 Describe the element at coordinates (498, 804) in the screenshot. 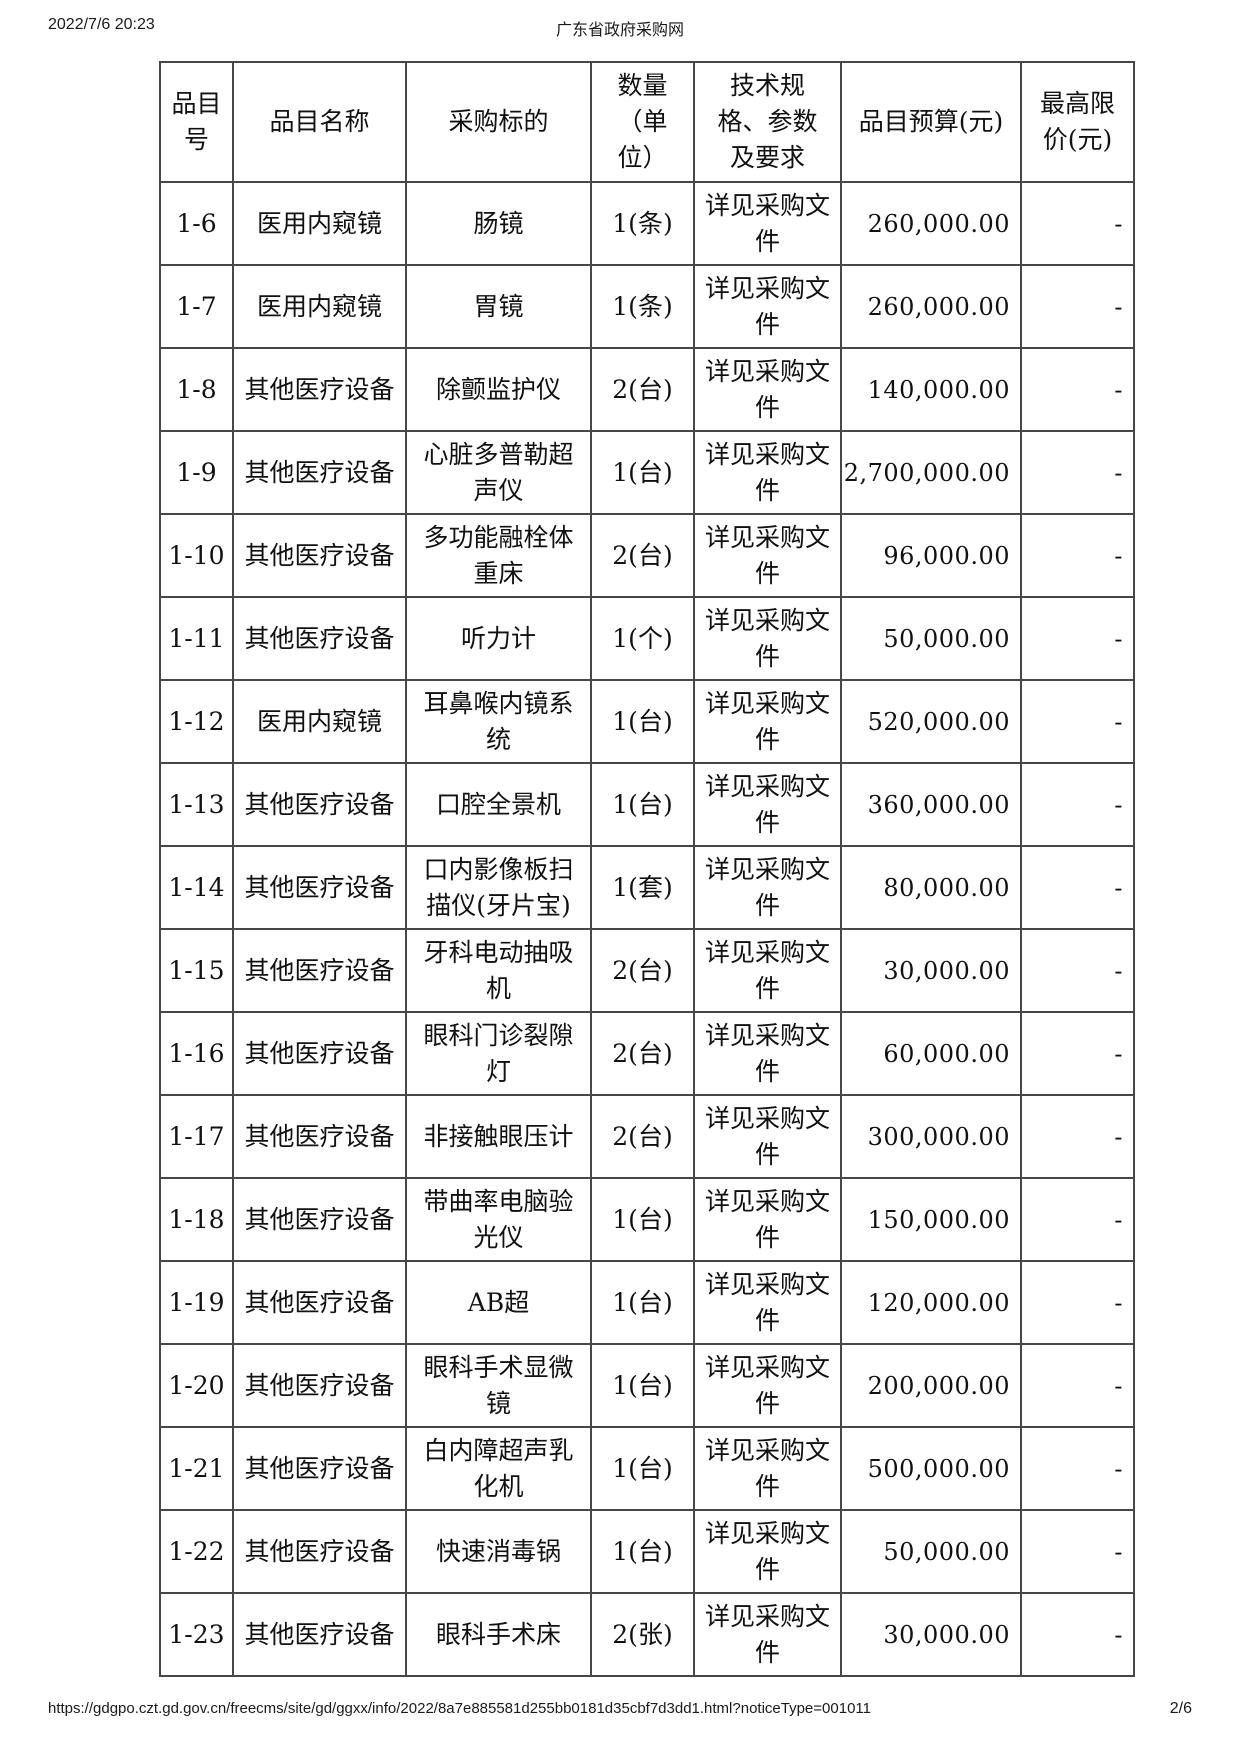

I see `cell-target: 口腔全景机` at that location.